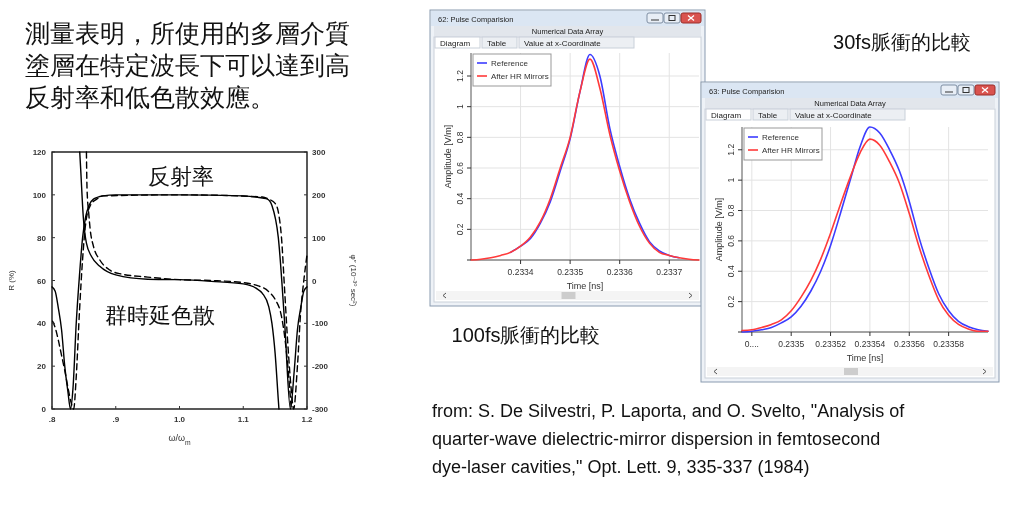 This screenshot has width=1011, height=519. Describe the element at coordinates (187, 65) in the screenshot. I see `chart-title: 測量表明，所使用的多層介質塗層在特定波長下可以達到高反射率和低色散效應。` at that location.